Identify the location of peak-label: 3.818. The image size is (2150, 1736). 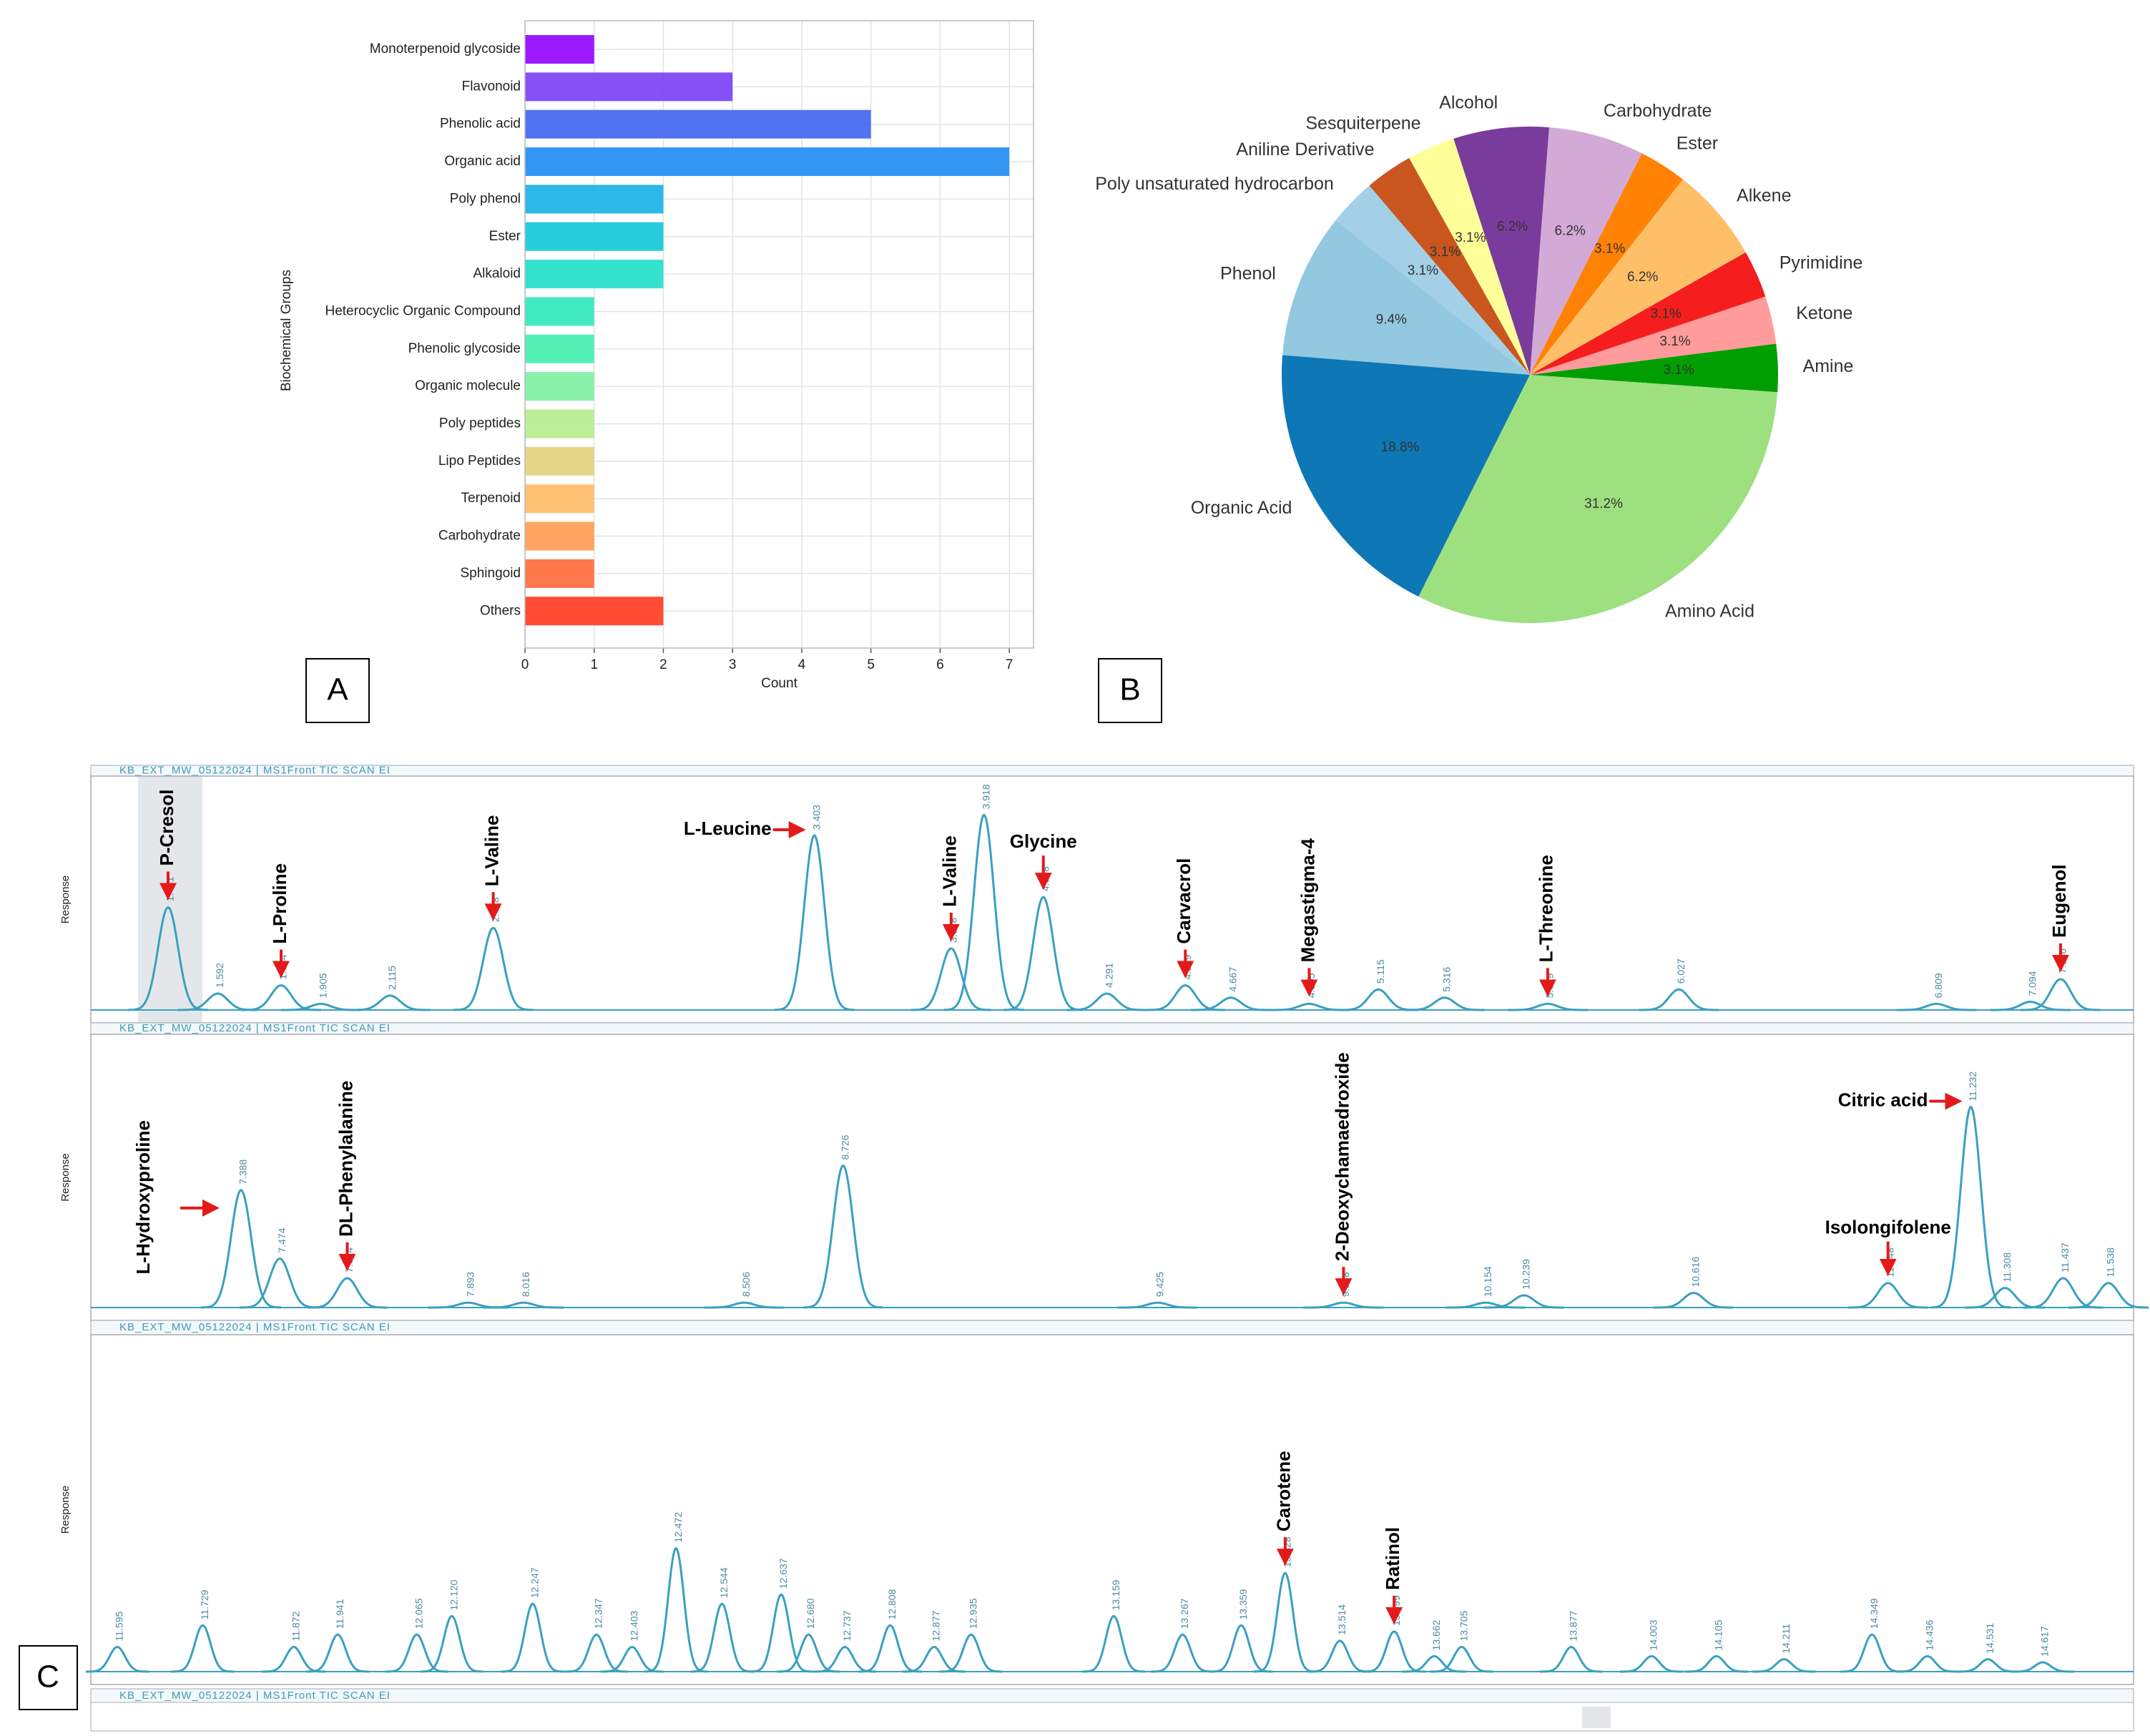
(952, 931).